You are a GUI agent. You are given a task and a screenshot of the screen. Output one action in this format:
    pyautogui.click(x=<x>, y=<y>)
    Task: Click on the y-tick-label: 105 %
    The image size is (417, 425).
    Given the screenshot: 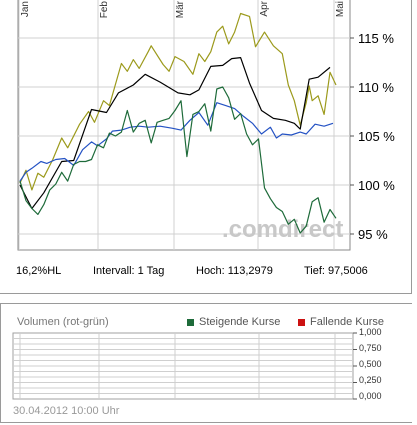 What is the action you would take?
    pyautogui.click(x=376, y=136)
    